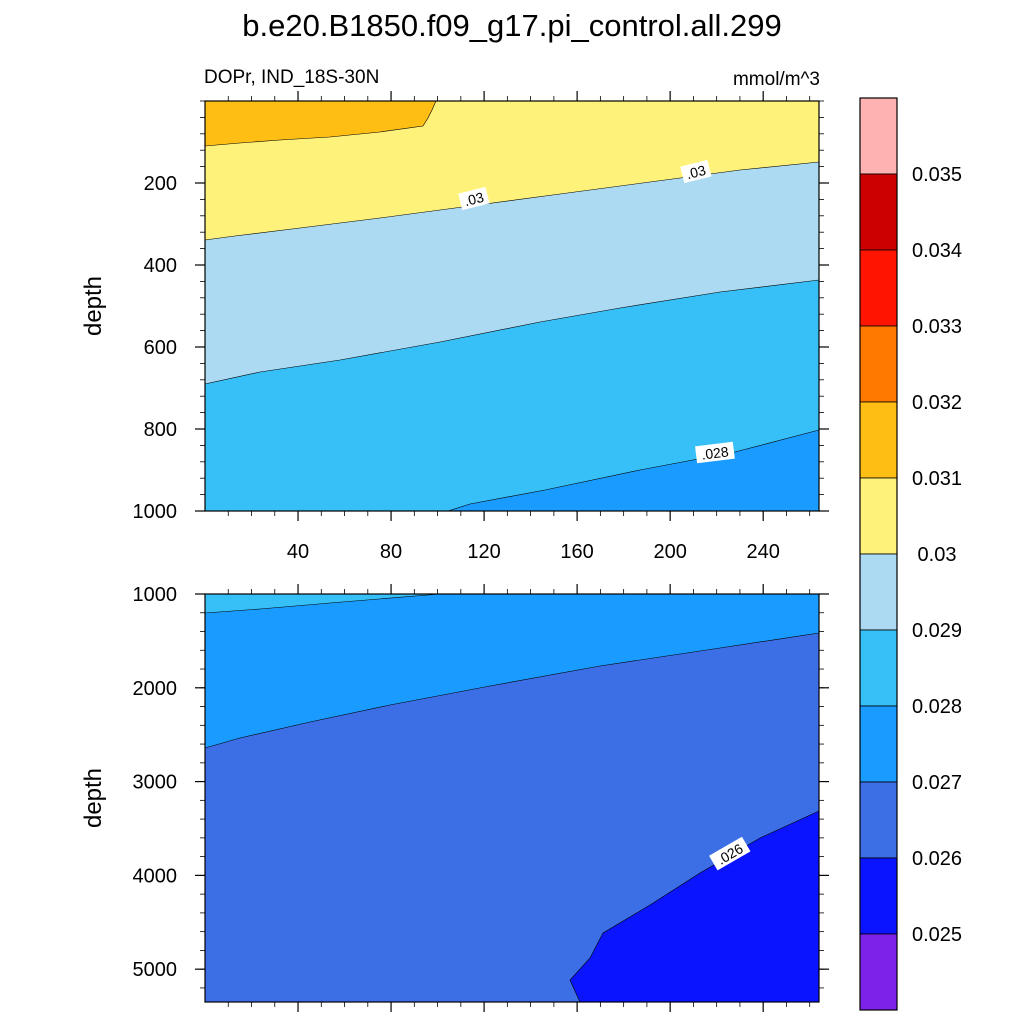  Describe the element at coordinates (576, 552) in the screenshot. I see `x-tick-label: 160` at that location.